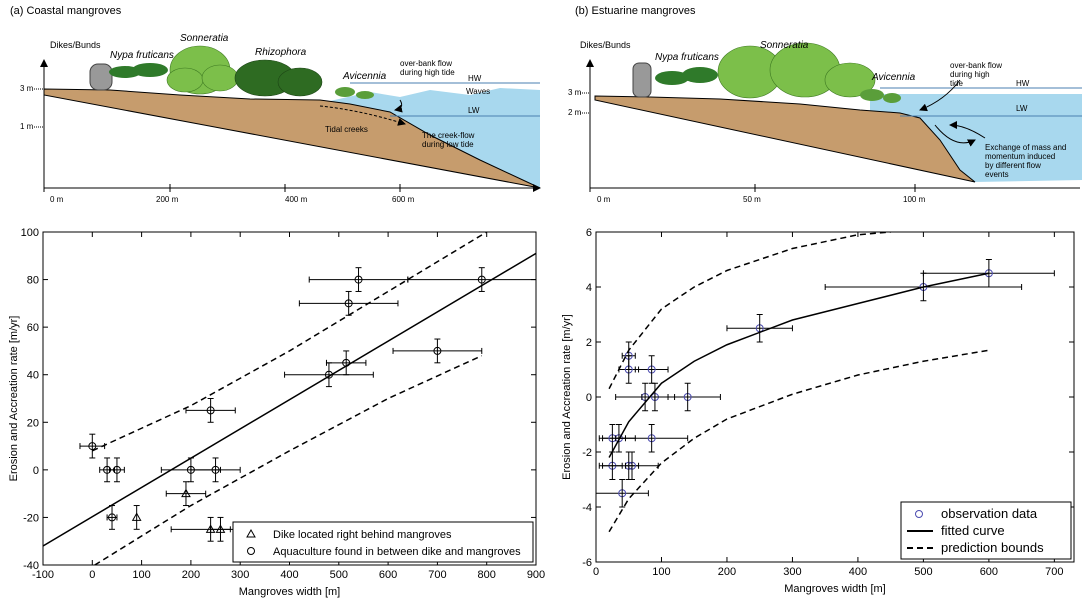 The width and height of the screenshot is (1082, 602). What do you see at coordinates (752, 199) in the screenshot?
I see `distance-label: 50 m` at bounding box center [752, 199].